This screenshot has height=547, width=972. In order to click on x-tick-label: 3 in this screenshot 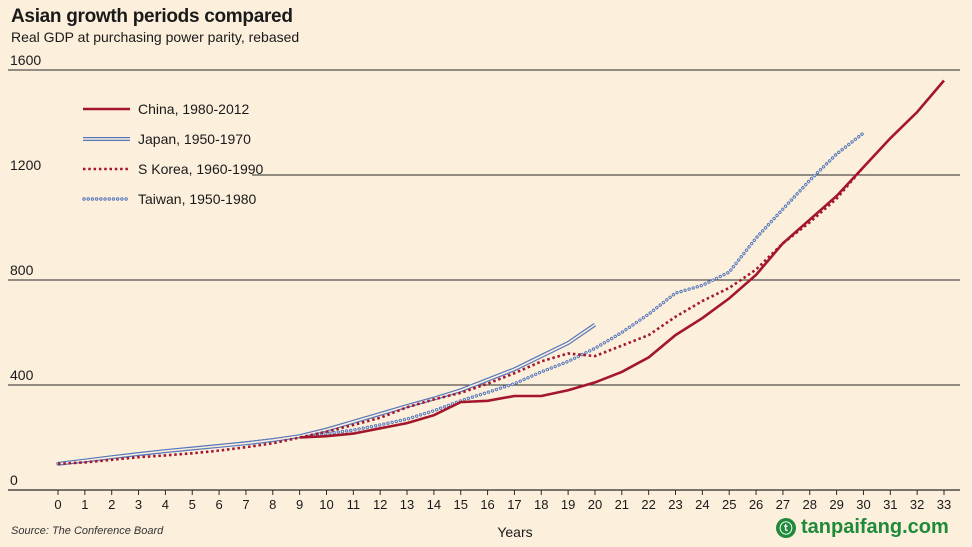, I will do `click(138, 504)`.